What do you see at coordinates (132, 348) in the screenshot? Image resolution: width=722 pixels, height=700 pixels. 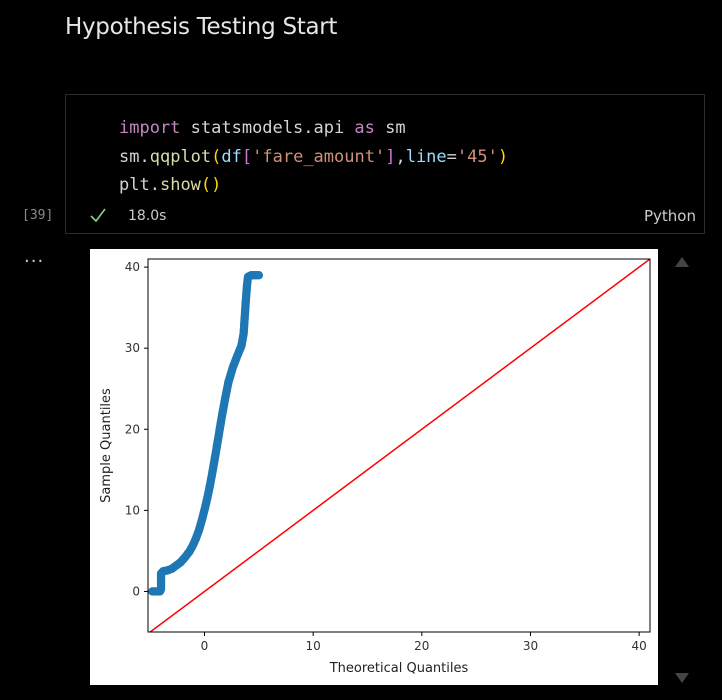 I see `y-tick-label: 30` at bounding box center [132, 348].